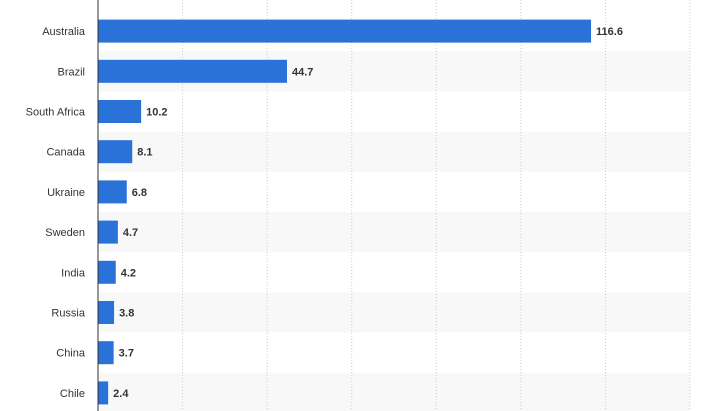  I want to click on category-label: Sweden, so click(65, 233).